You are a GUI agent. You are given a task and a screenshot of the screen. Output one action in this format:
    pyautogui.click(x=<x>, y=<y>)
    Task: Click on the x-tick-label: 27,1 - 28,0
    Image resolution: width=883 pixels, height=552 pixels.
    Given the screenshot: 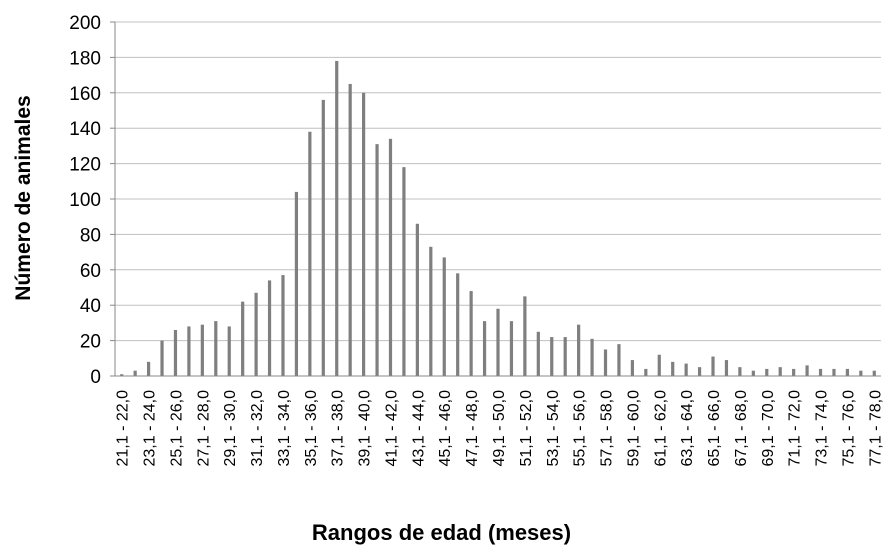 What is the action you would take?
    pyautogui.click(x=203, y=428)
    